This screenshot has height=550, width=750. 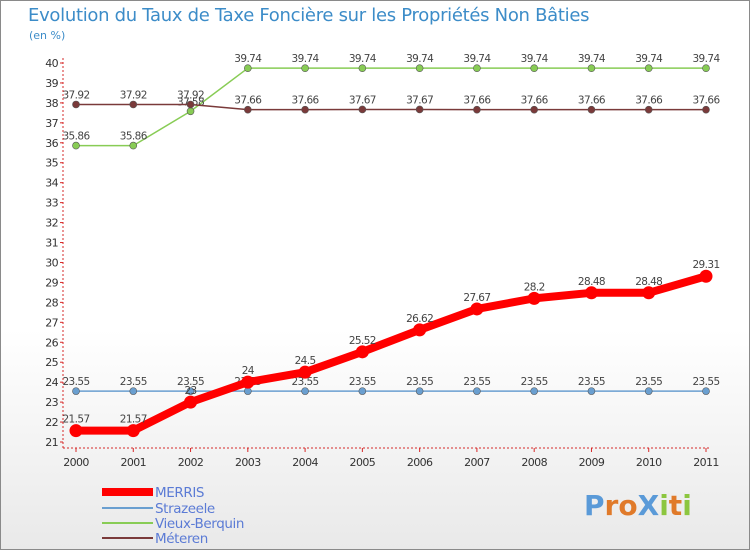 What do you see at coordinates (199, 524) in the screenshot?
I see `legend-label: Vieux-Berquin` at bounding box center [199, 524].